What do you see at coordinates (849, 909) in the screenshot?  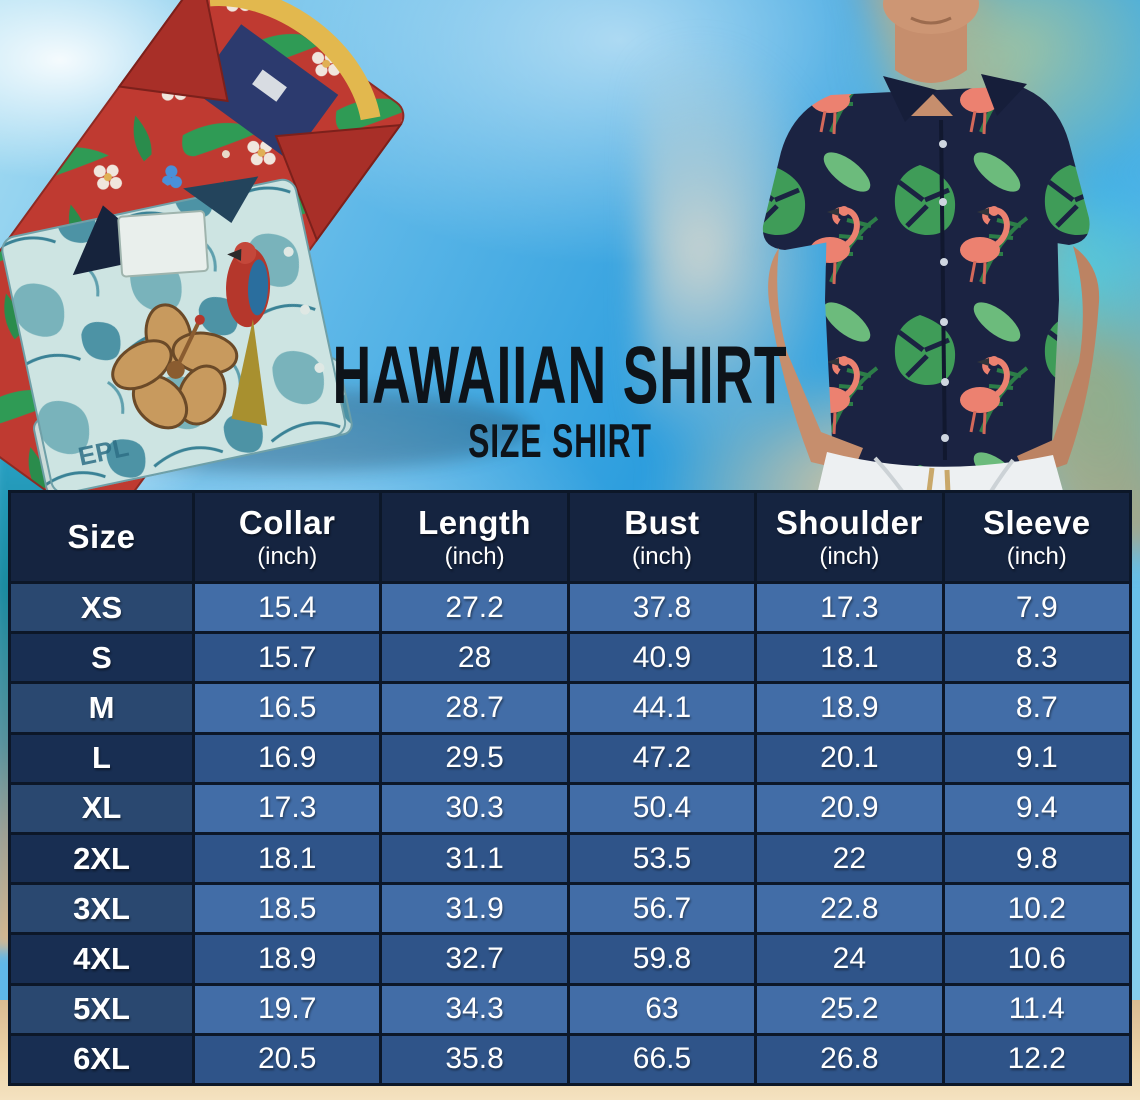 I see `shoulder-cell: 22.8` at bounding box center [849, 909].